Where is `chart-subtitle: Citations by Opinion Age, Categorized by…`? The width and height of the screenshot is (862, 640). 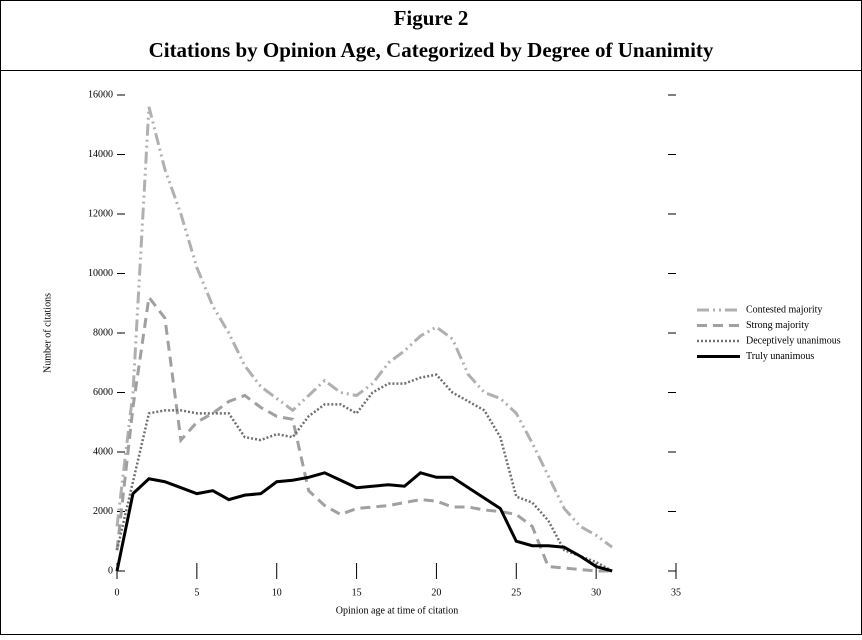
chart-subtitle: Citations by Opinion Age, Categorized by… is located at coordinates (431, 50).